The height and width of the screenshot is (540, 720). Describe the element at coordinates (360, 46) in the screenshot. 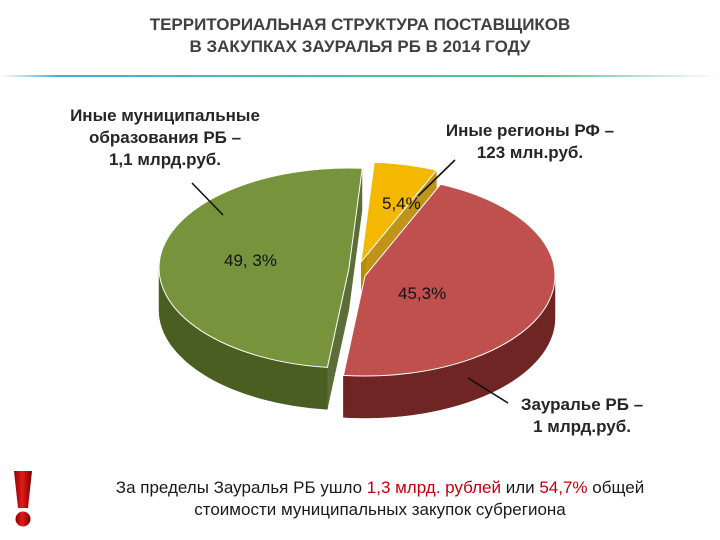

I see `title-line-2: В ЗАКУПКАХ ЗАУРАЛЬЯ РБ В 2014 ГОДУ` at that location.